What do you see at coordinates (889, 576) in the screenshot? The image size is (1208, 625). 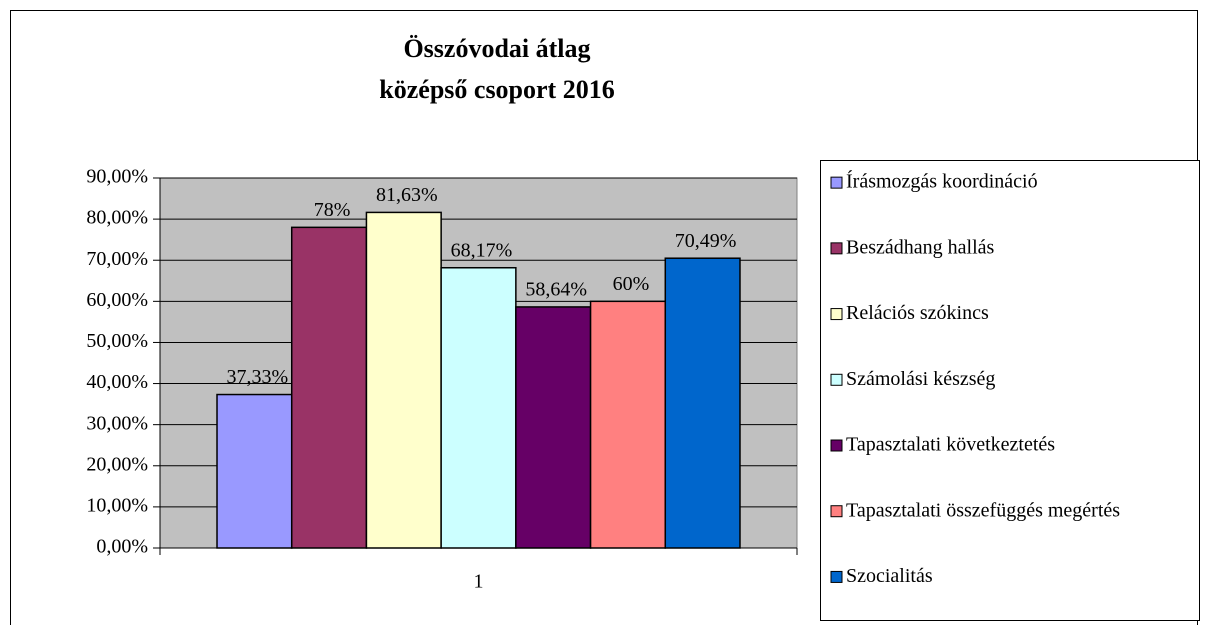 I see `legend-label: Szocialitás` at bounding box center [889, 576].